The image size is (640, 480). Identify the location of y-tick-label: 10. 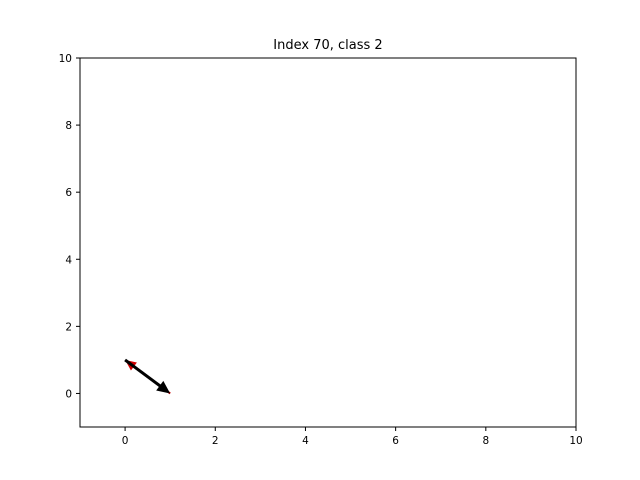
(65, 59).